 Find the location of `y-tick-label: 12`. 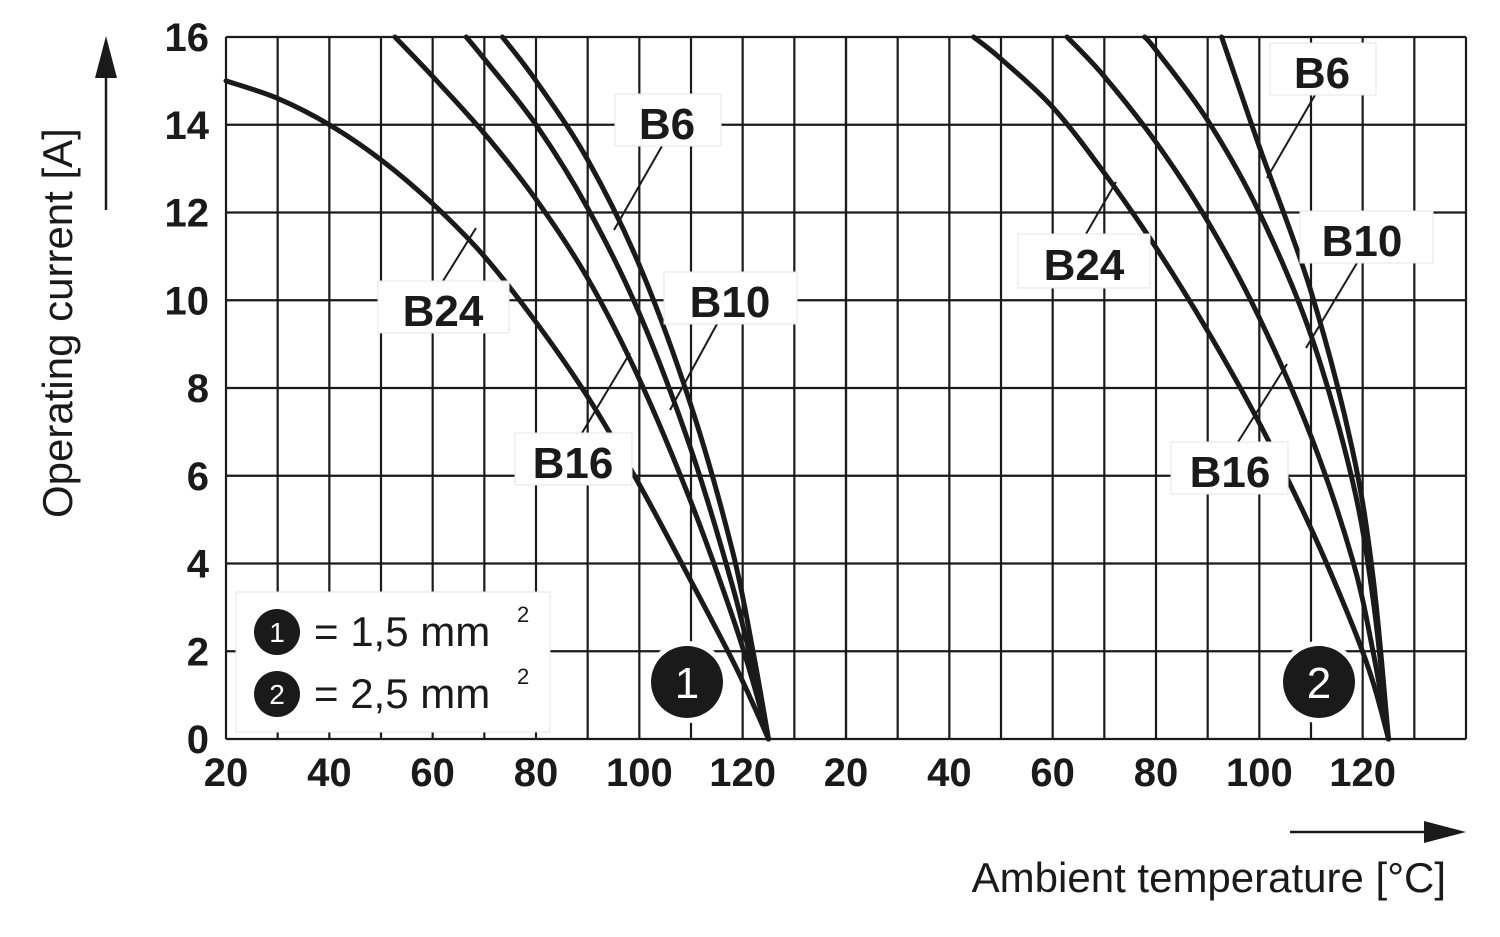

y-tick-label: 12 is located at coordinates (187, 214).